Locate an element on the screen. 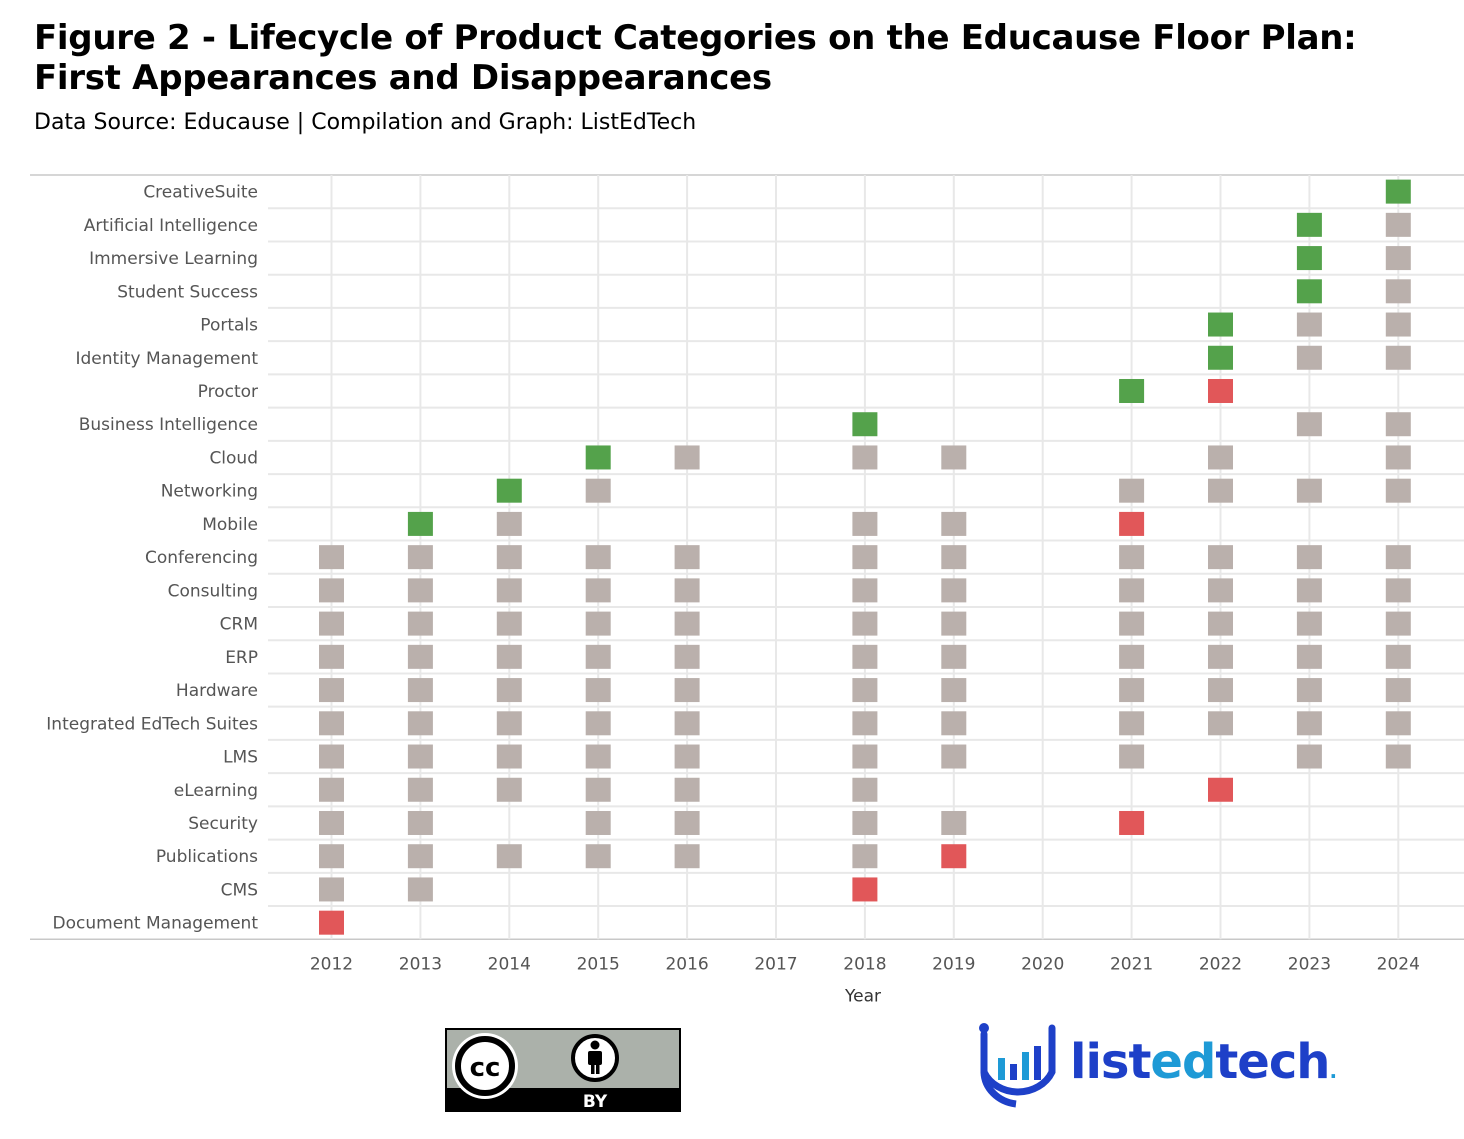 The width and height of the screenshot is (1464, 1139). category-label: LMS is located at coordinates (240, 758).